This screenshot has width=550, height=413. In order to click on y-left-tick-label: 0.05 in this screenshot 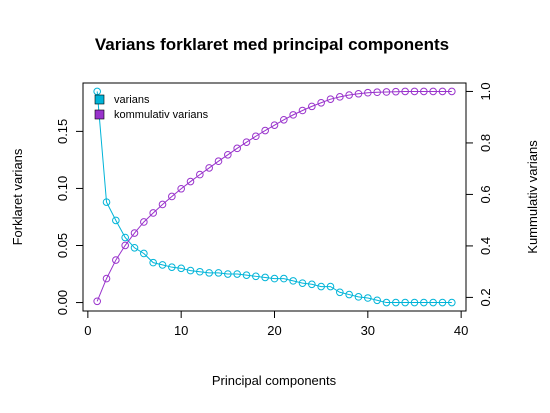, I will do `click(62, 245)`.